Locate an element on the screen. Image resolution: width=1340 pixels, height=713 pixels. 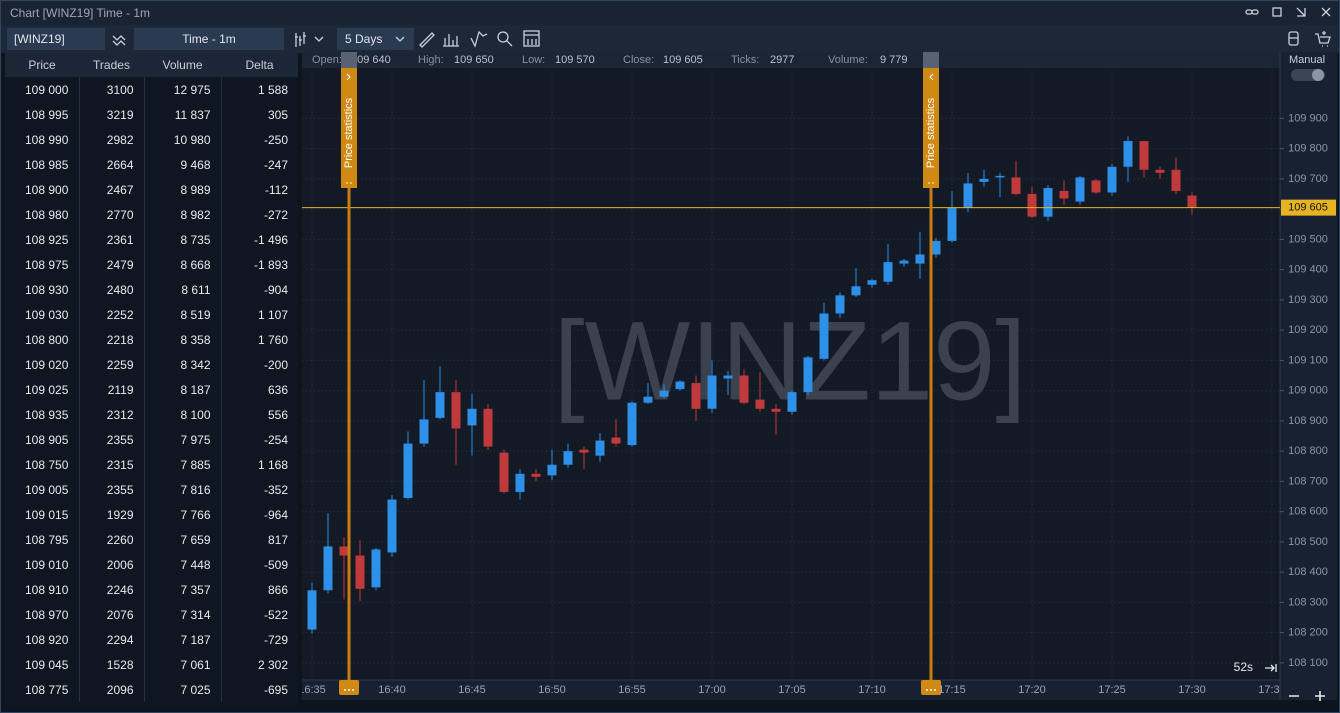
table-cell: 8 611 is located at coordinates (182, 289).